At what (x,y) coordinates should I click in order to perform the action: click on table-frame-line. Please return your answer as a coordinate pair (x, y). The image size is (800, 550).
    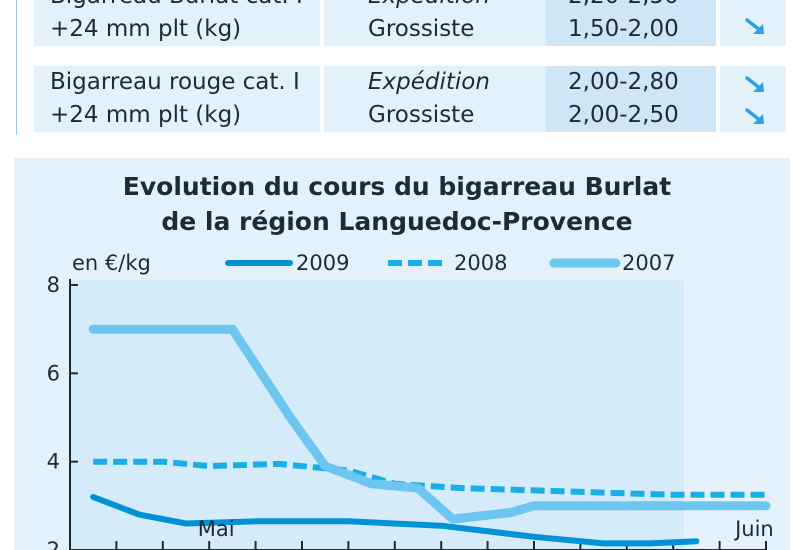
    Looking at the image, I should click on (16, 67).